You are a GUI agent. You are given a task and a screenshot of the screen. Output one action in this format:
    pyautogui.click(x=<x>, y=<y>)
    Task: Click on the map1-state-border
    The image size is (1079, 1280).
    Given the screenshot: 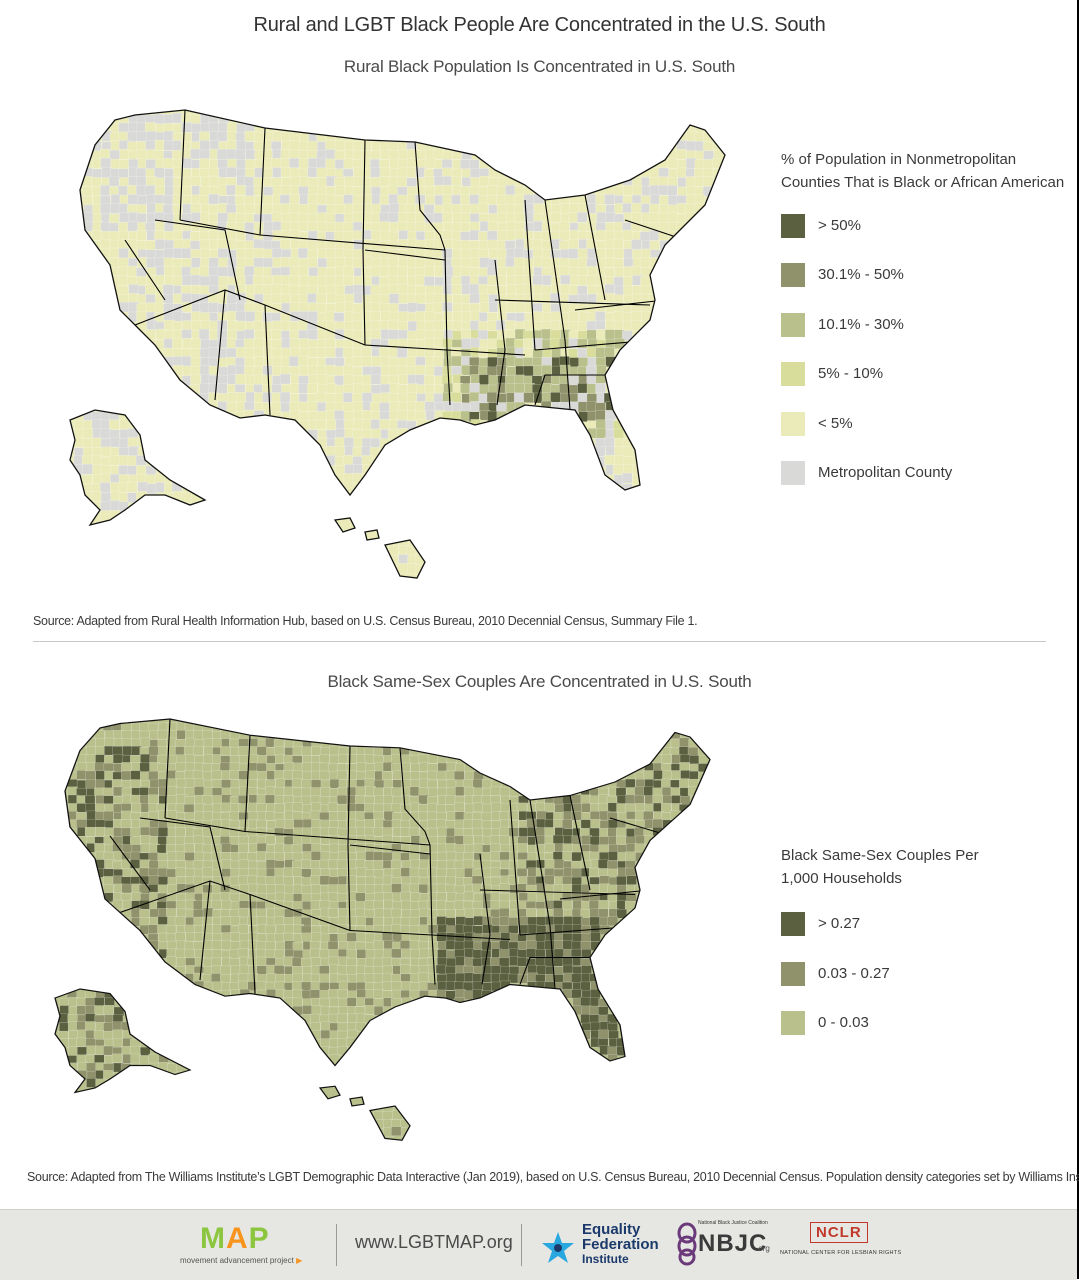 What is the action you would take?
    pyautogui.click(x=405, y=255)
    